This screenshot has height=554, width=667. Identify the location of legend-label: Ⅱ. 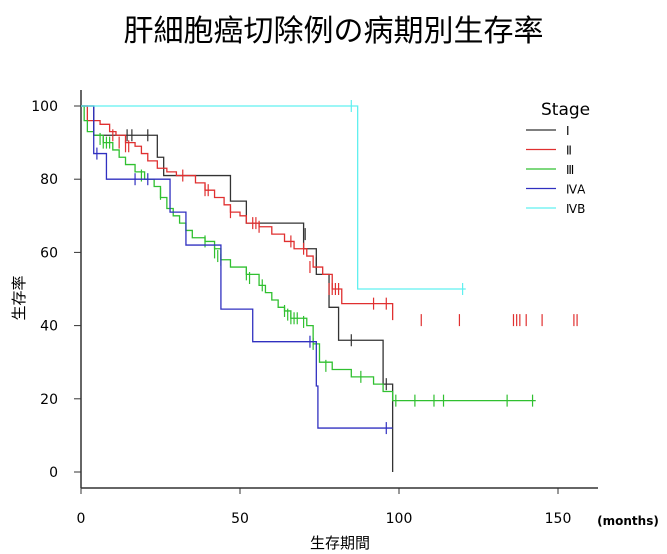
(569, 151).